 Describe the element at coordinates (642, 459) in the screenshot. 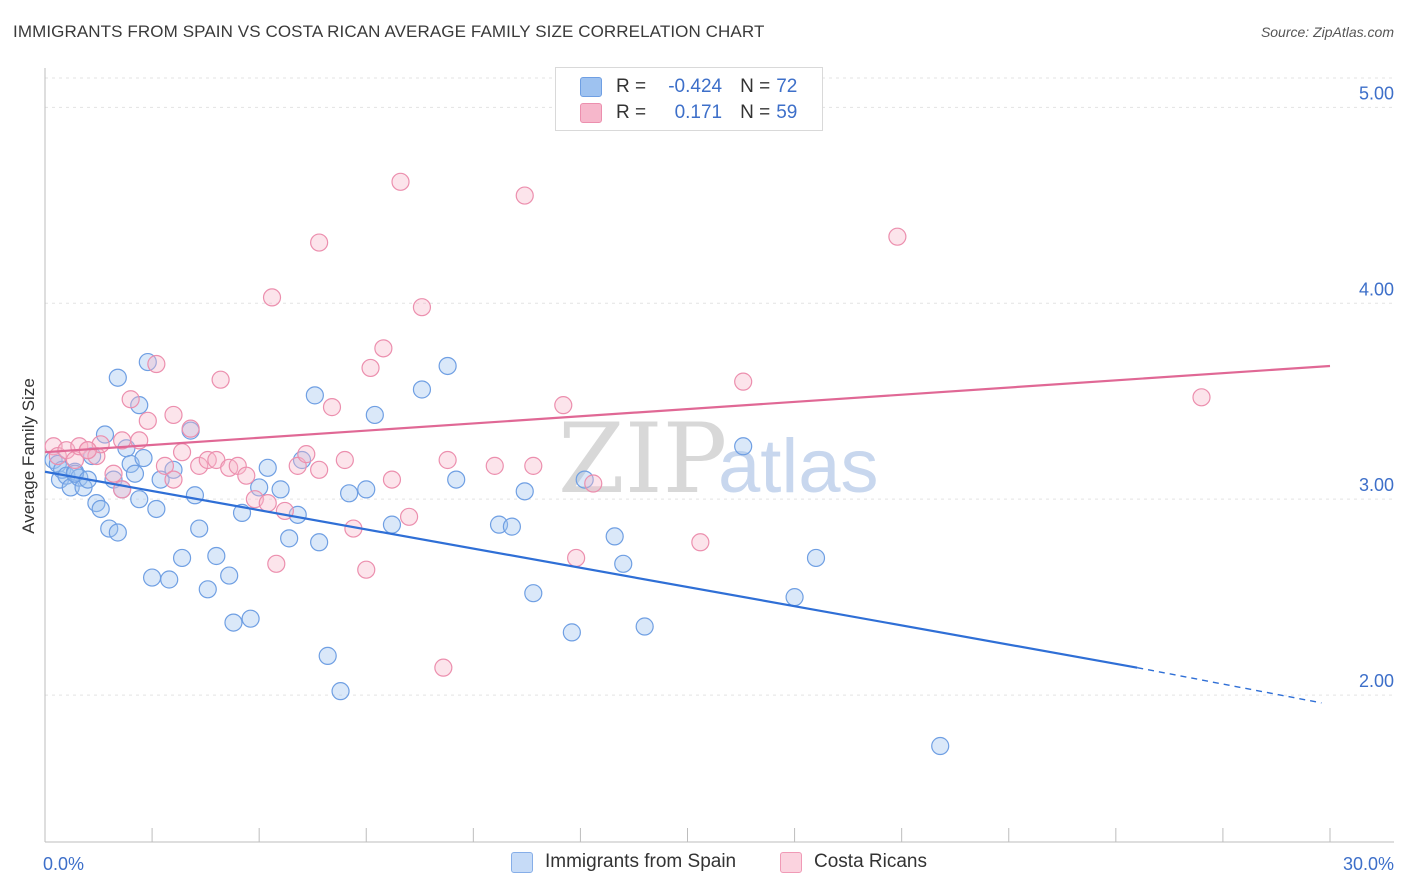

I see `watermark-zip: ZIP` at that location.